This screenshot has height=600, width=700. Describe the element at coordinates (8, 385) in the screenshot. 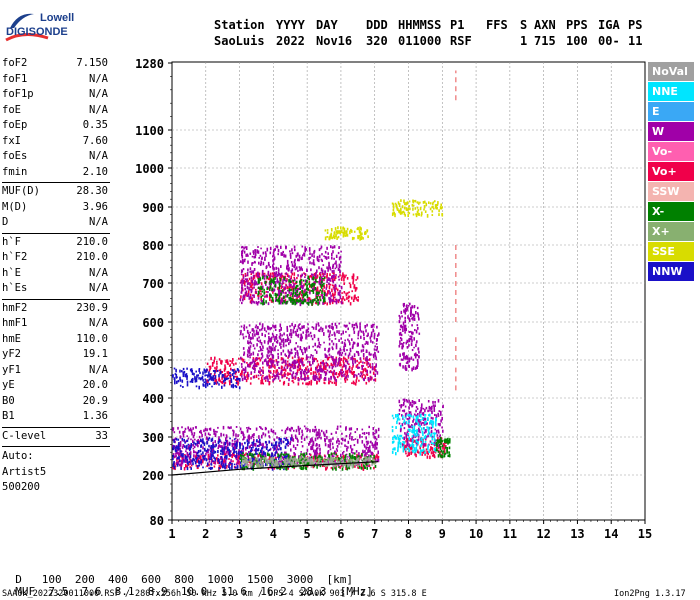

I see `param-key: yE` at that location.